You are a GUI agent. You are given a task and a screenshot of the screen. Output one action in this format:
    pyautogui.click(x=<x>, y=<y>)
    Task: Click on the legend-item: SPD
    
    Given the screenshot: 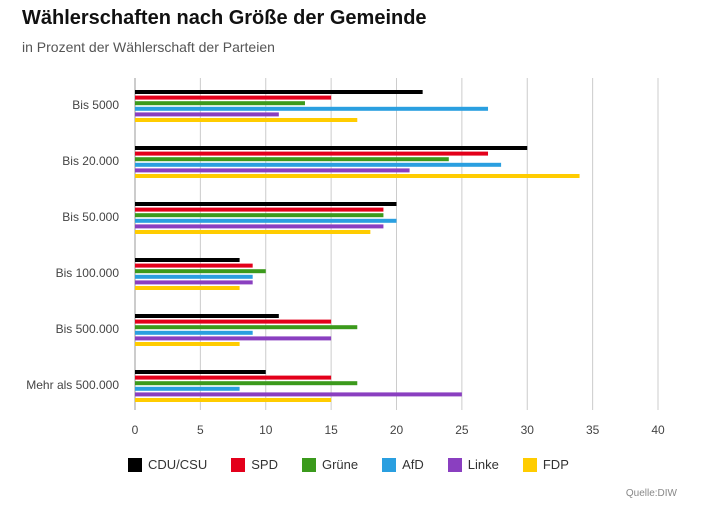 What is the action you would take?
    pyautogui.click(x=254, y=464)
    